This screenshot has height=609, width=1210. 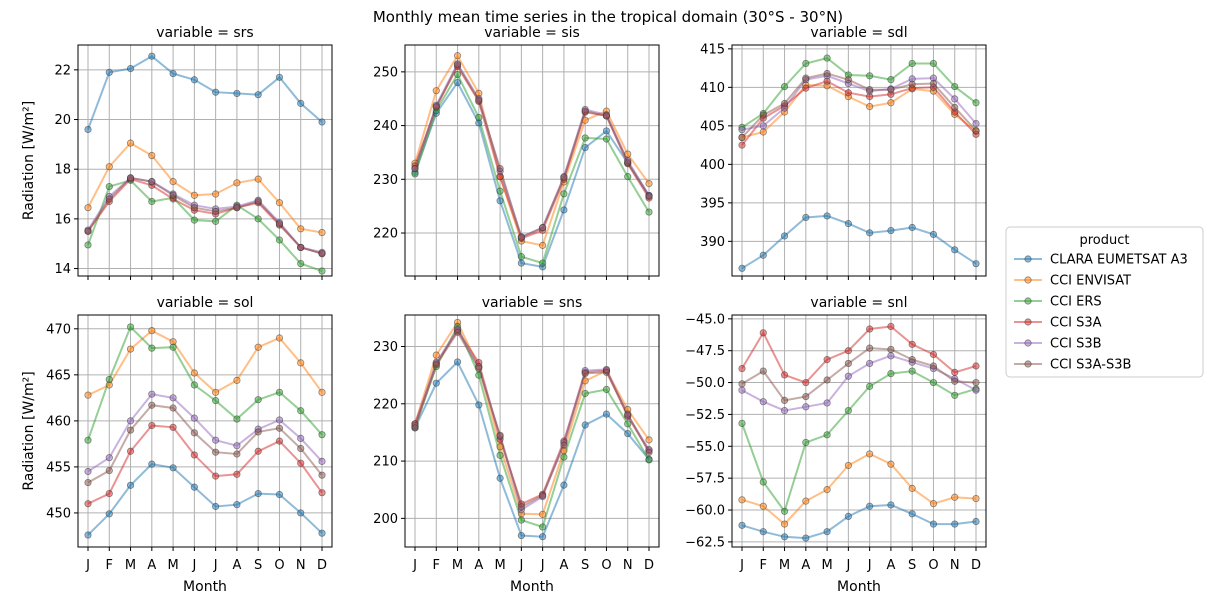 What do you see at coordinates (58, 513) in the screenshot?
I see `y-tick-label: 450` at bounding box center [58, 513].